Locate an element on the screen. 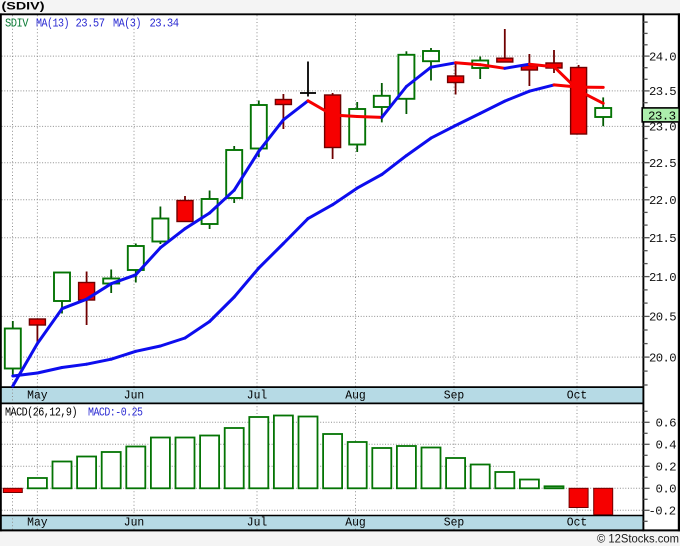 Image resolution: width=680 pixels, height=546 pixels. svg-text: MACD:-0.25 is located at coordinates (115, 412).